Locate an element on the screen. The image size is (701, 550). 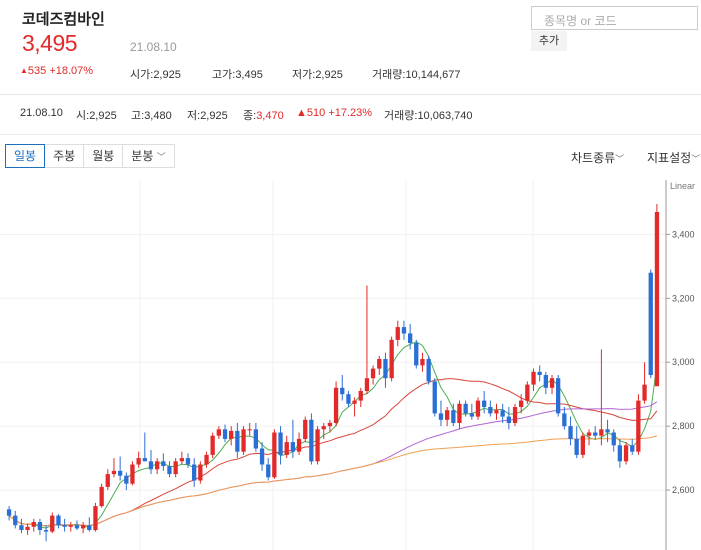
change-abs: 535 is located at coordinates (37, 71).